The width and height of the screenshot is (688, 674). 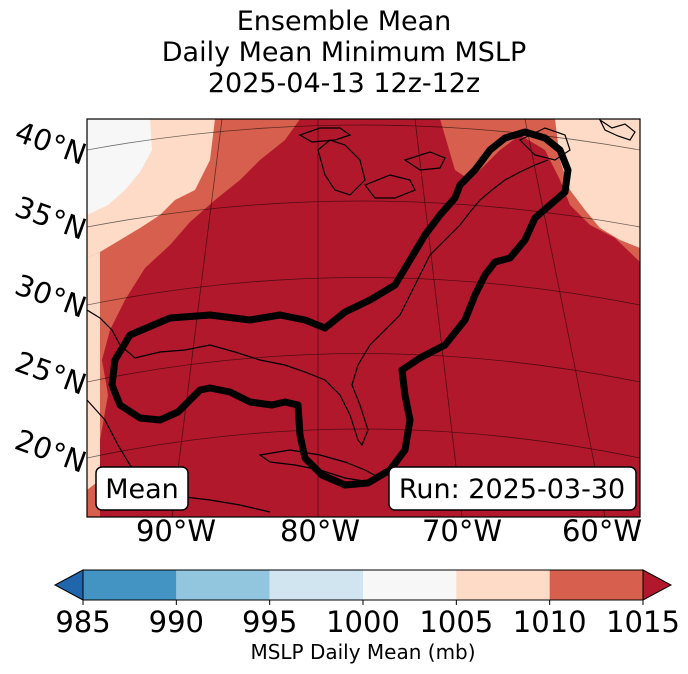 What do you see at coordinates (363, 291) in the screenshot?
I see `parallel-30n` at bounding box center [363, 291].